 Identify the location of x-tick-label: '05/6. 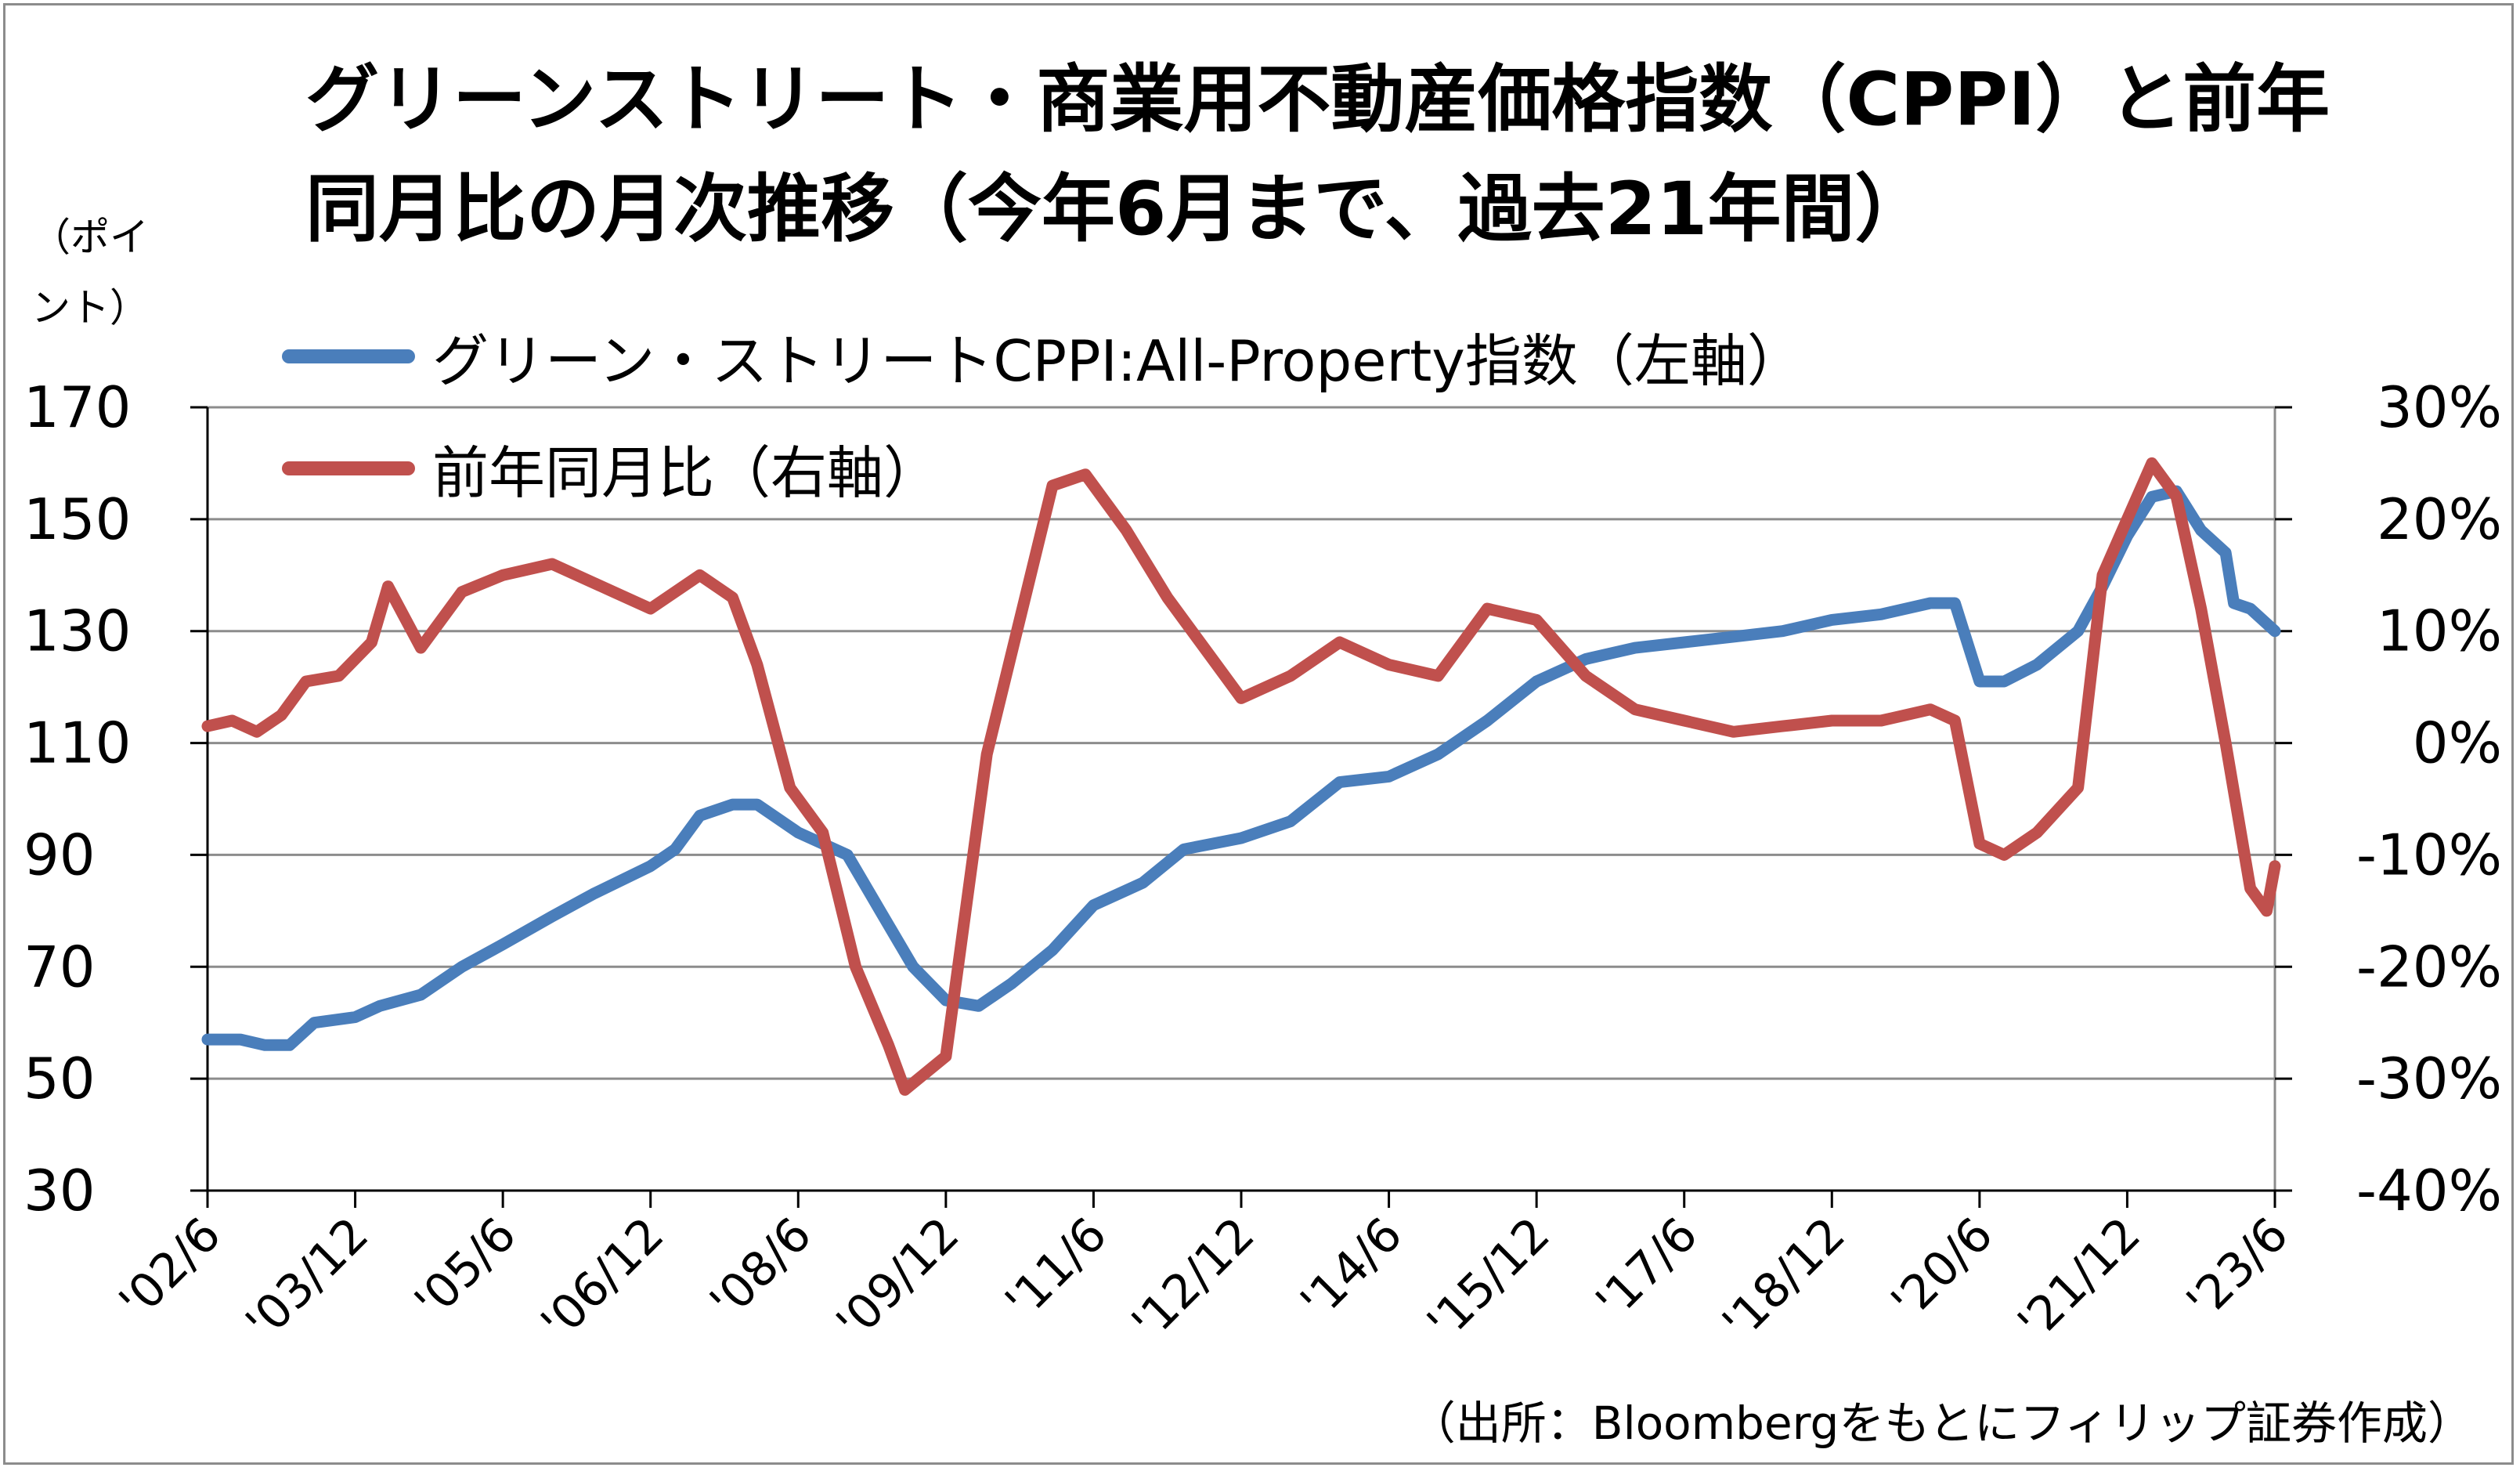
(465, 1268).